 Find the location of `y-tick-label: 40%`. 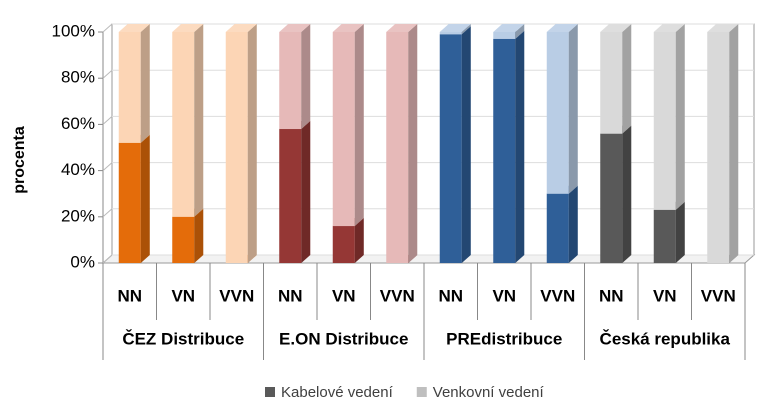

y-tick-label: 40% is located at coordinates (78, 169).